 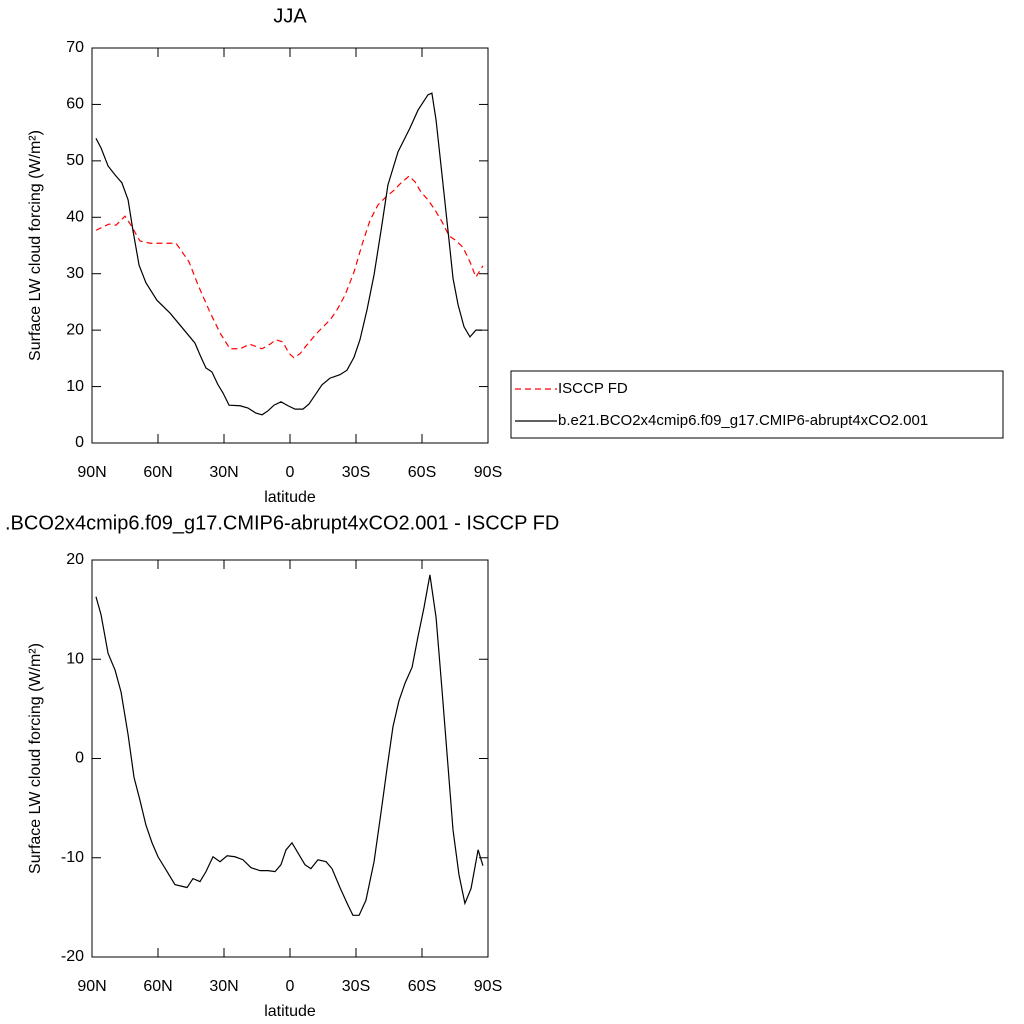 What do you see at coordinates (72, 956) in the screenshot?
I see `y-tick-label: -20` at bounding box center [72, 956].